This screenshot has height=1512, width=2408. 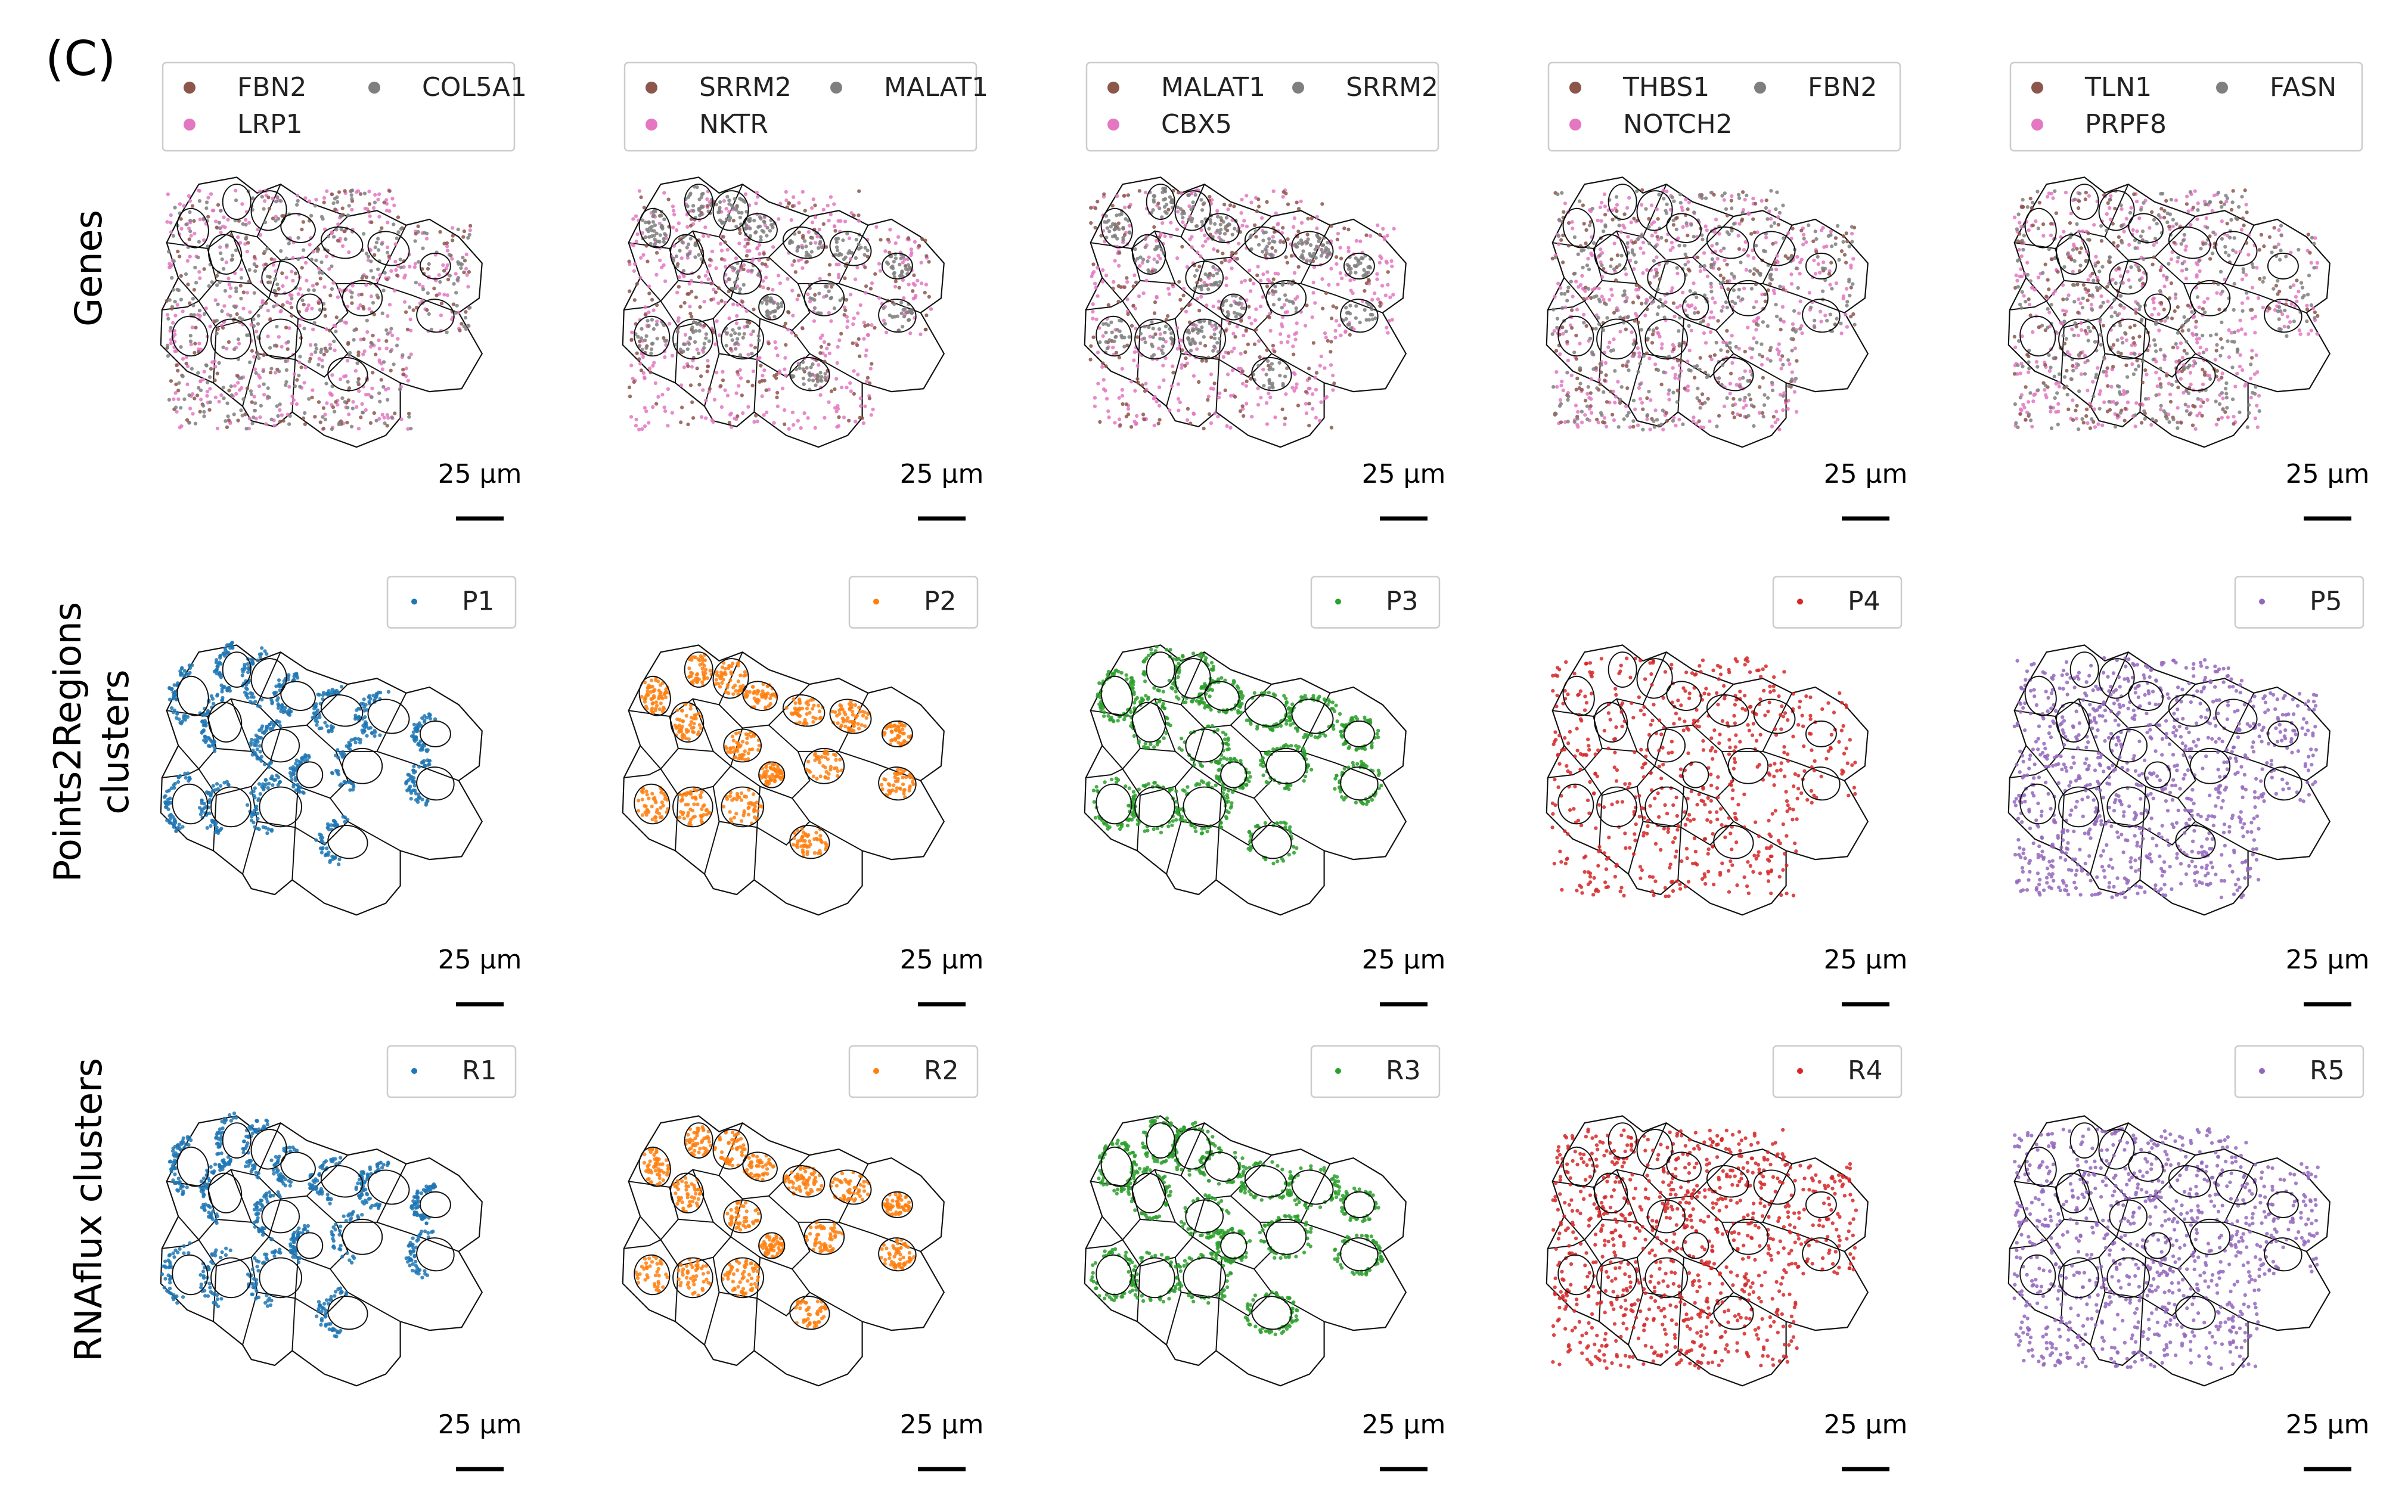 I want to click on legend-label: THBS1, so click(x=1665, y=87).